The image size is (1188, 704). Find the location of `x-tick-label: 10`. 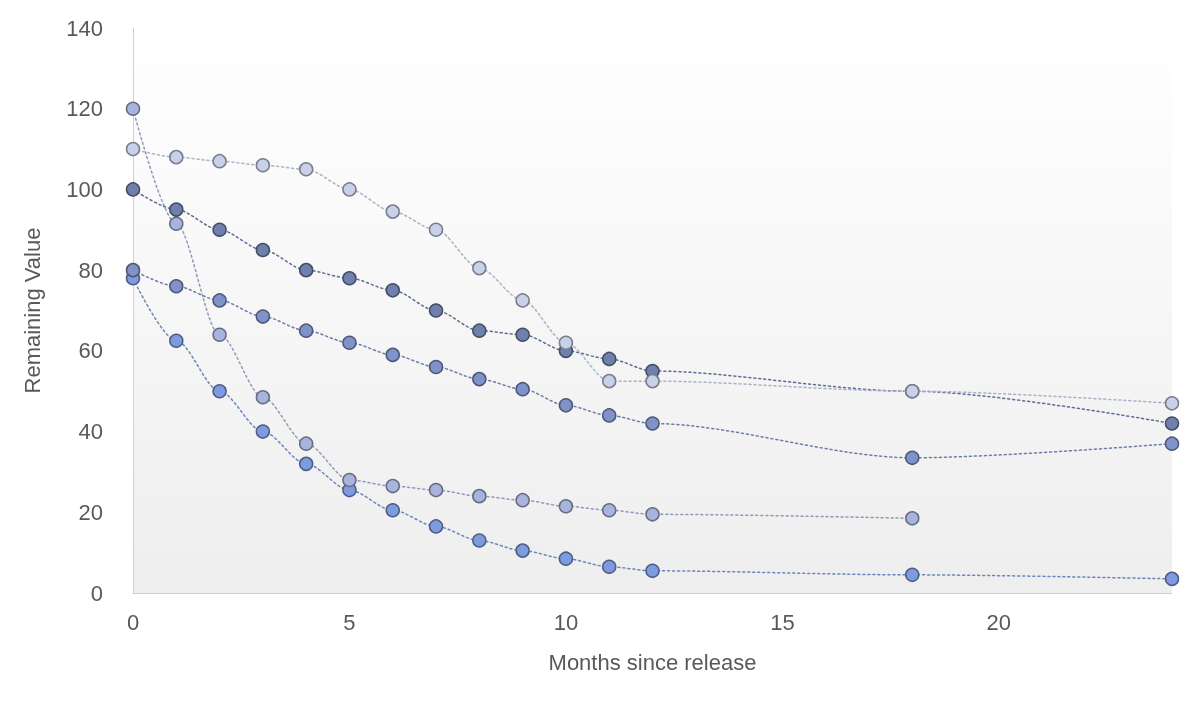

x-tick-label: 10 is located at coordinates (566, 622).